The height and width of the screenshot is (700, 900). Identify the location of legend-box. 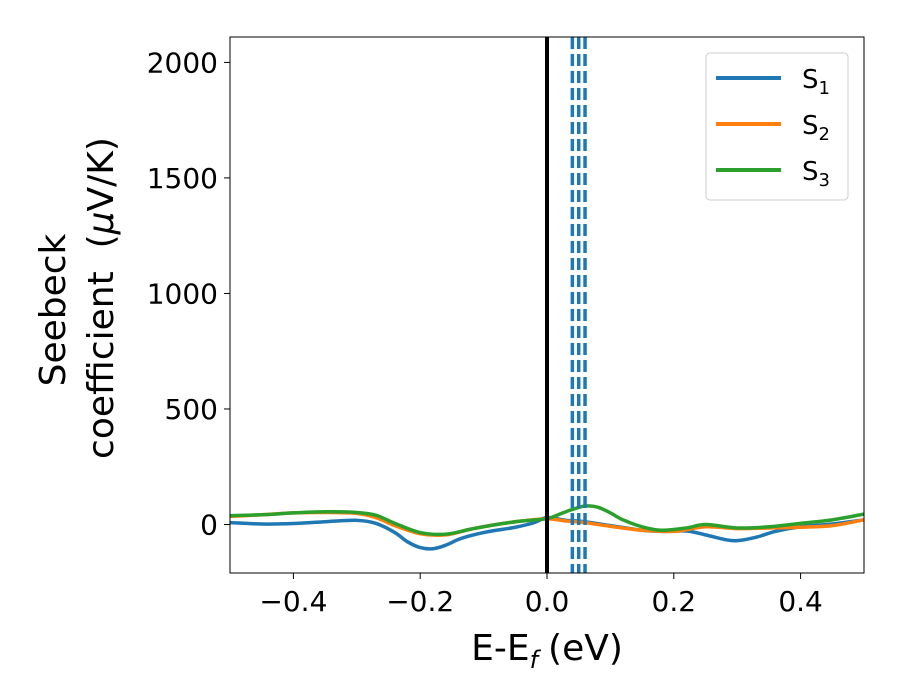
(777, 126).